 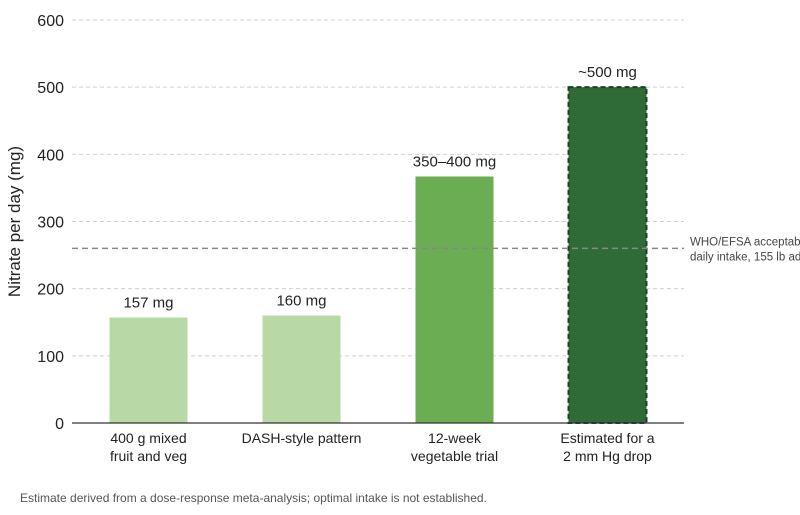 I want to click on x-tick-label: fruit and veg, so click(x=148, y=456).